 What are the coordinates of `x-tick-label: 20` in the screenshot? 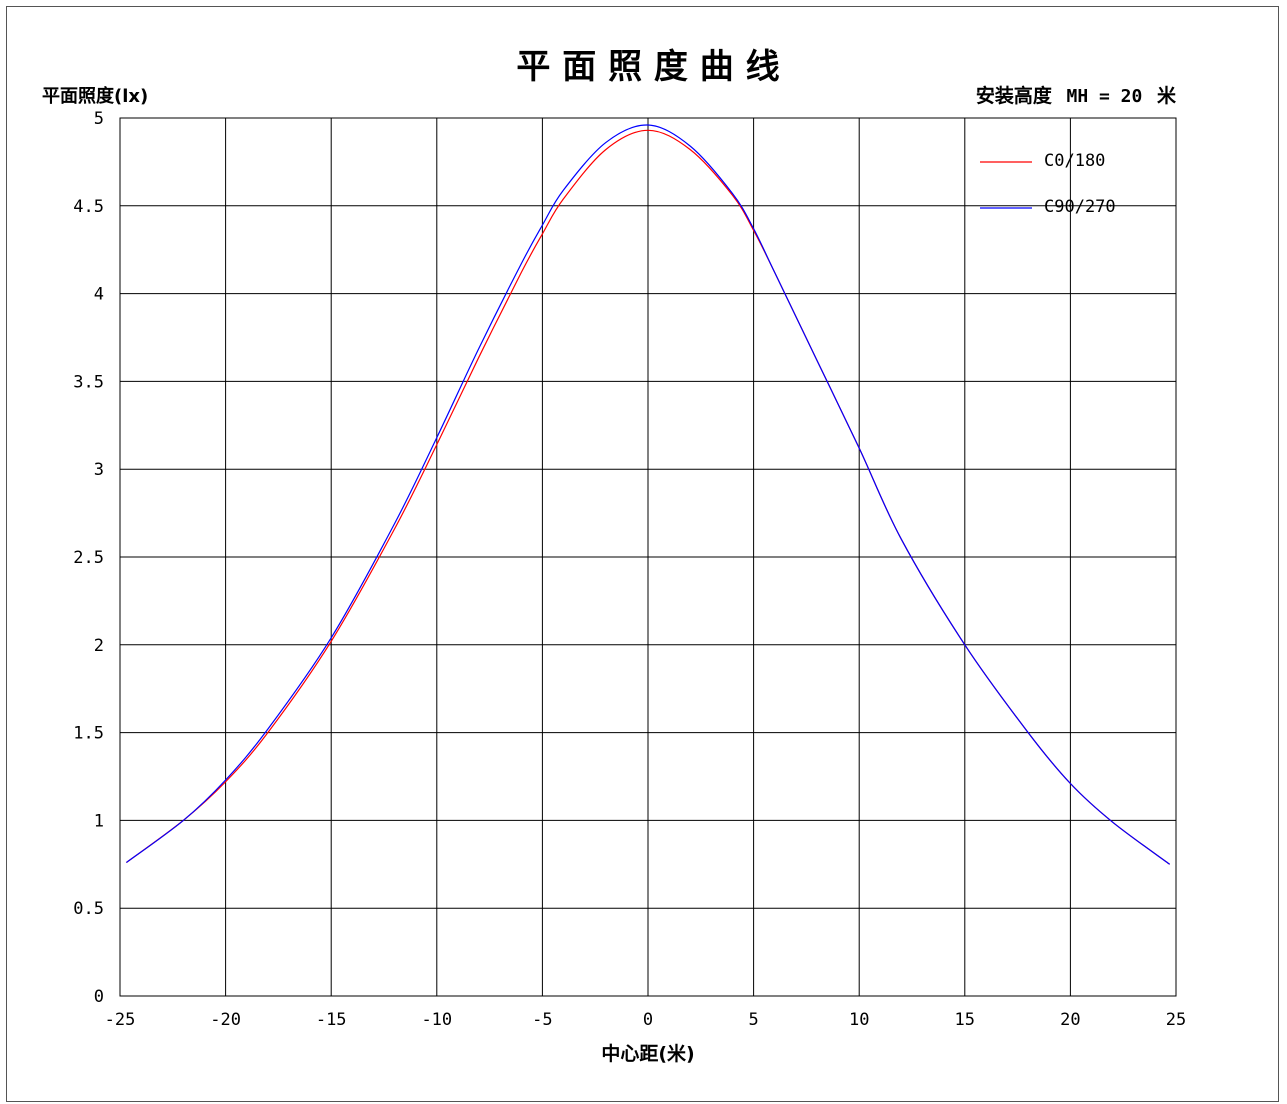 It's located at (1070, 1020).